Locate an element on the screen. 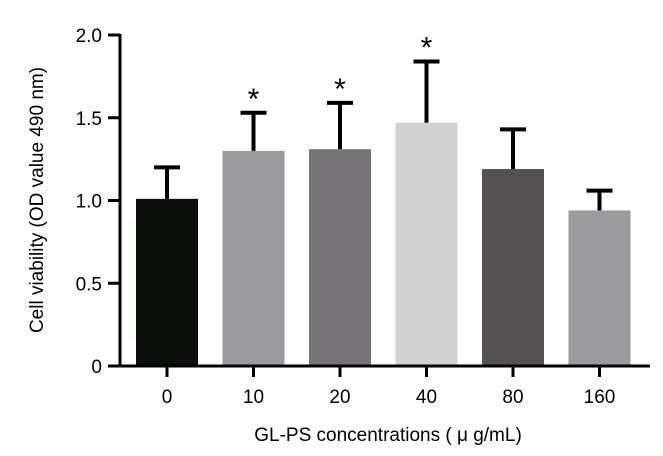 This screenshot has height=456, width=663. y-tick-label: 1.0 is located at coordinates (89, 202).